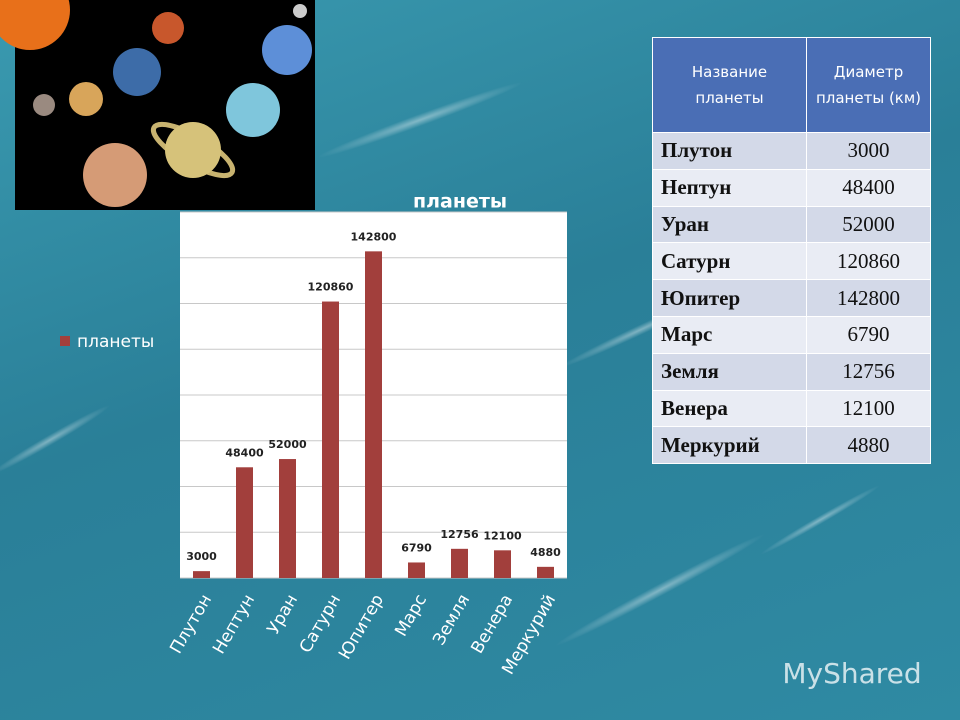  Describe the element at coordinates (729, 261) in the screenshot. I see `name-cell: Сатурн` at that location.